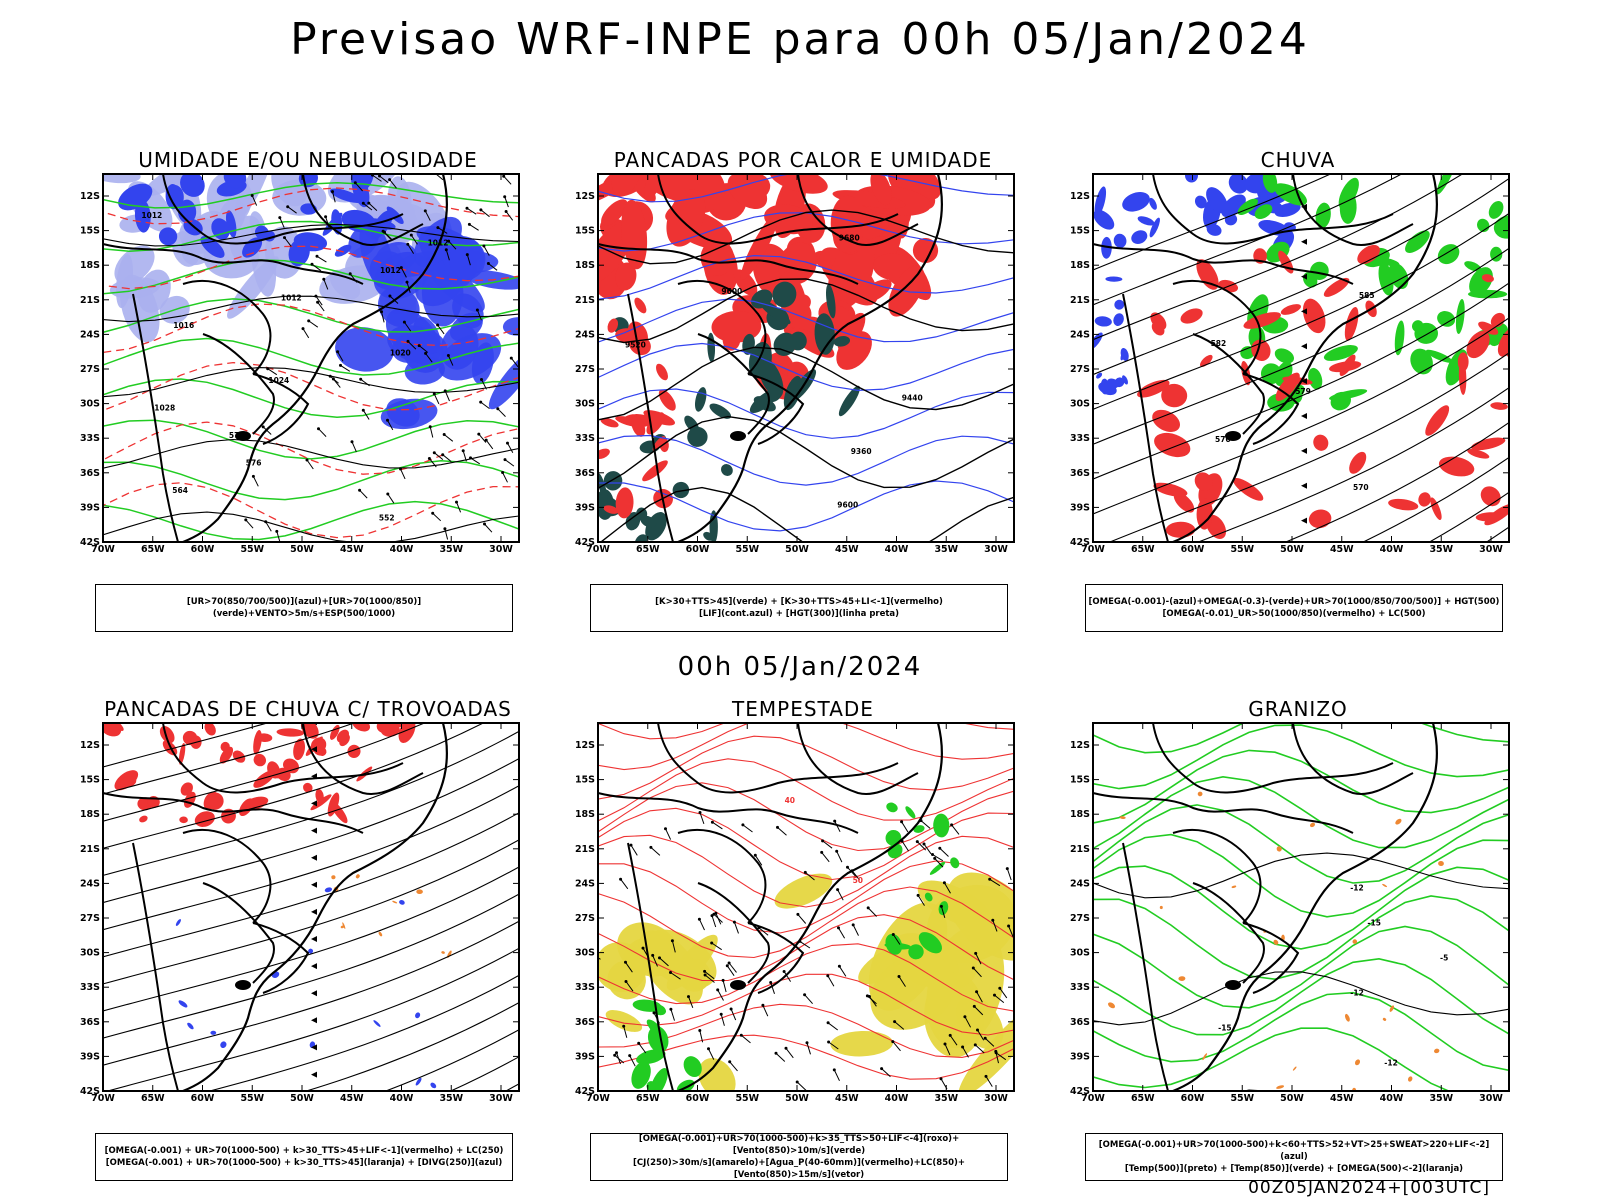 The height and width of the screenshot is (1200, 1600). What do you see at coordinates (1441, 549) in the screenshot?
I see `lon-label: 35W` at bounding box center [1441, 549].